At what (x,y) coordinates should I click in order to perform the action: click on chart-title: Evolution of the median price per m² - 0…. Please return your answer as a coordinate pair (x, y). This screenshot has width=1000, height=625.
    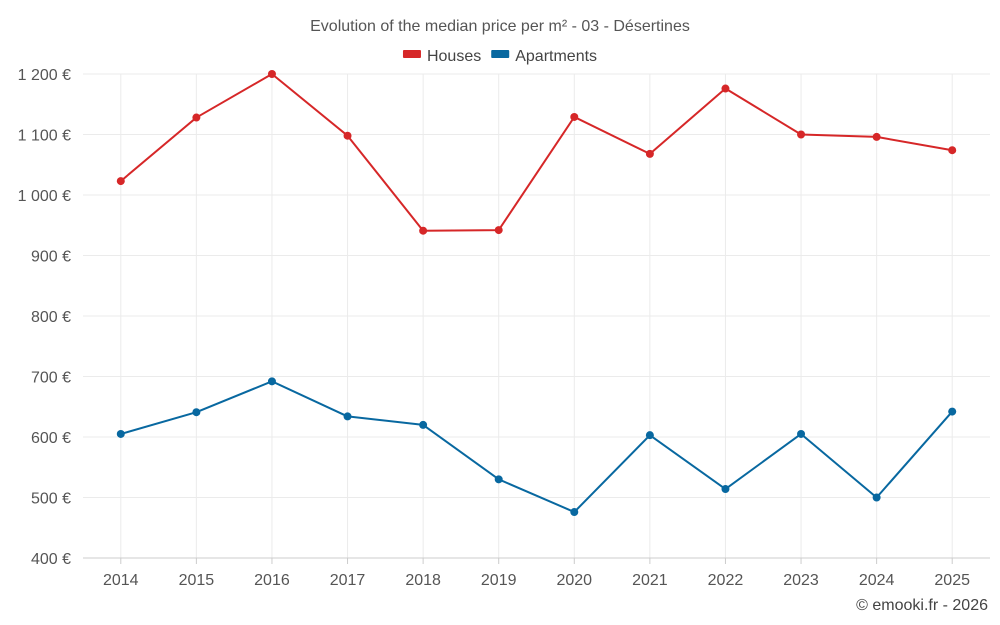
    Looking at the image, I should click on (500, 26).